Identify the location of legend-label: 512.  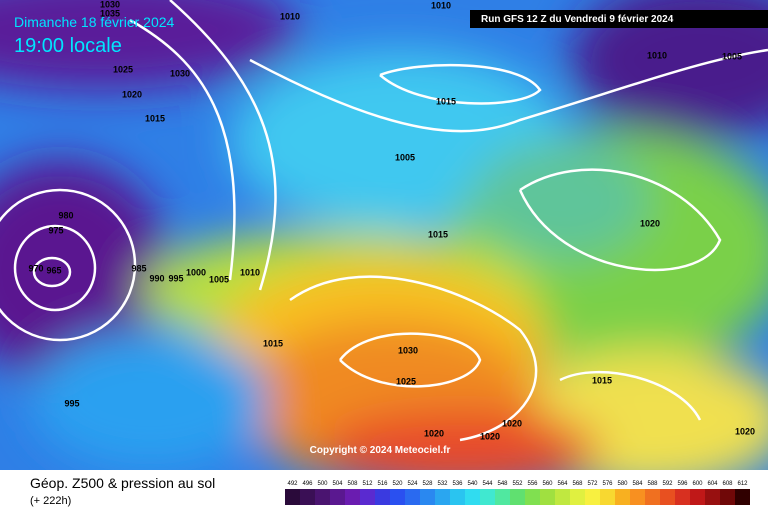
(367, 484).